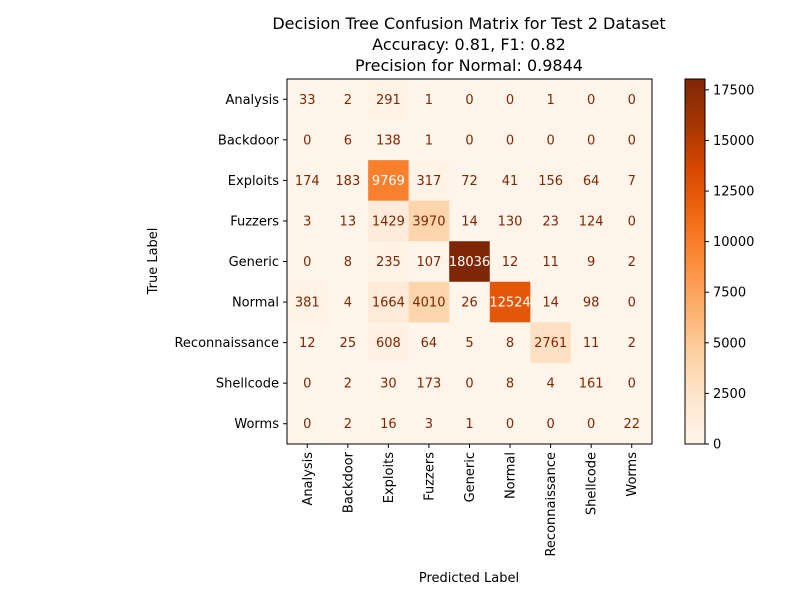 This screenshot has width=800, height=600. Describe the element at coordinates (729, 293) in the screenshot. I see `colorbar-tick-label: 7500` at that location.